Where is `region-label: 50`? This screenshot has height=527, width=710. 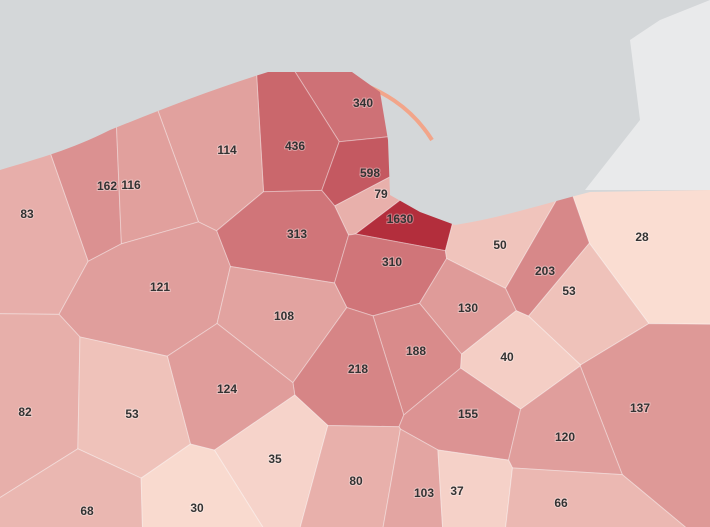 region-label: 50 is located at coordinates (500, 245).